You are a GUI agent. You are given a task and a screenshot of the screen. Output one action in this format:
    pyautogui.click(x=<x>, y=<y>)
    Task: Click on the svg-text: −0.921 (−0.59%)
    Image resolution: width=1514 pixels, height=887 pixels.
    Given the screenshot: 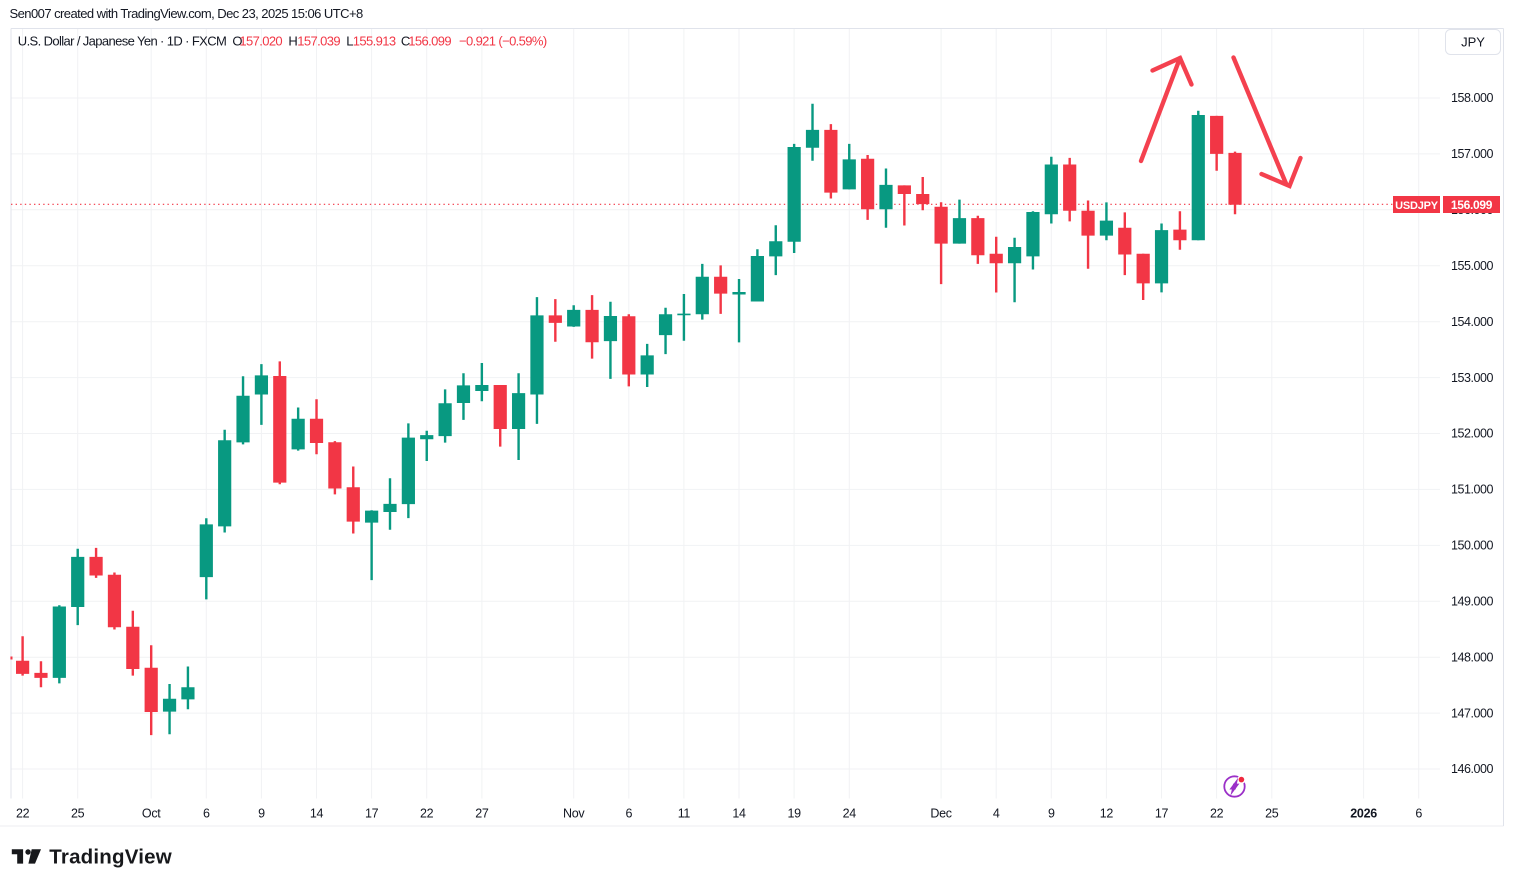 What is the action you would take?
    pyautogui.click(x=503, y=40)
    